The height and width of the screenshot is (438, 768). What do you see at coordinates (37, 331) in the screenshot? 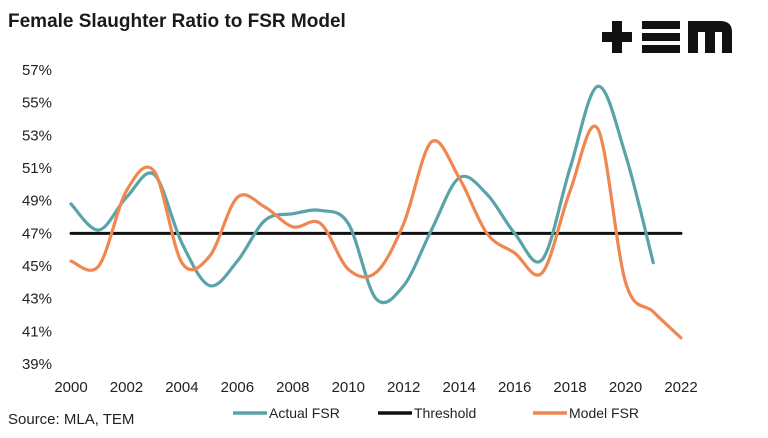
I see `y-tick-label: 41%` at bounding box center [37, 331].